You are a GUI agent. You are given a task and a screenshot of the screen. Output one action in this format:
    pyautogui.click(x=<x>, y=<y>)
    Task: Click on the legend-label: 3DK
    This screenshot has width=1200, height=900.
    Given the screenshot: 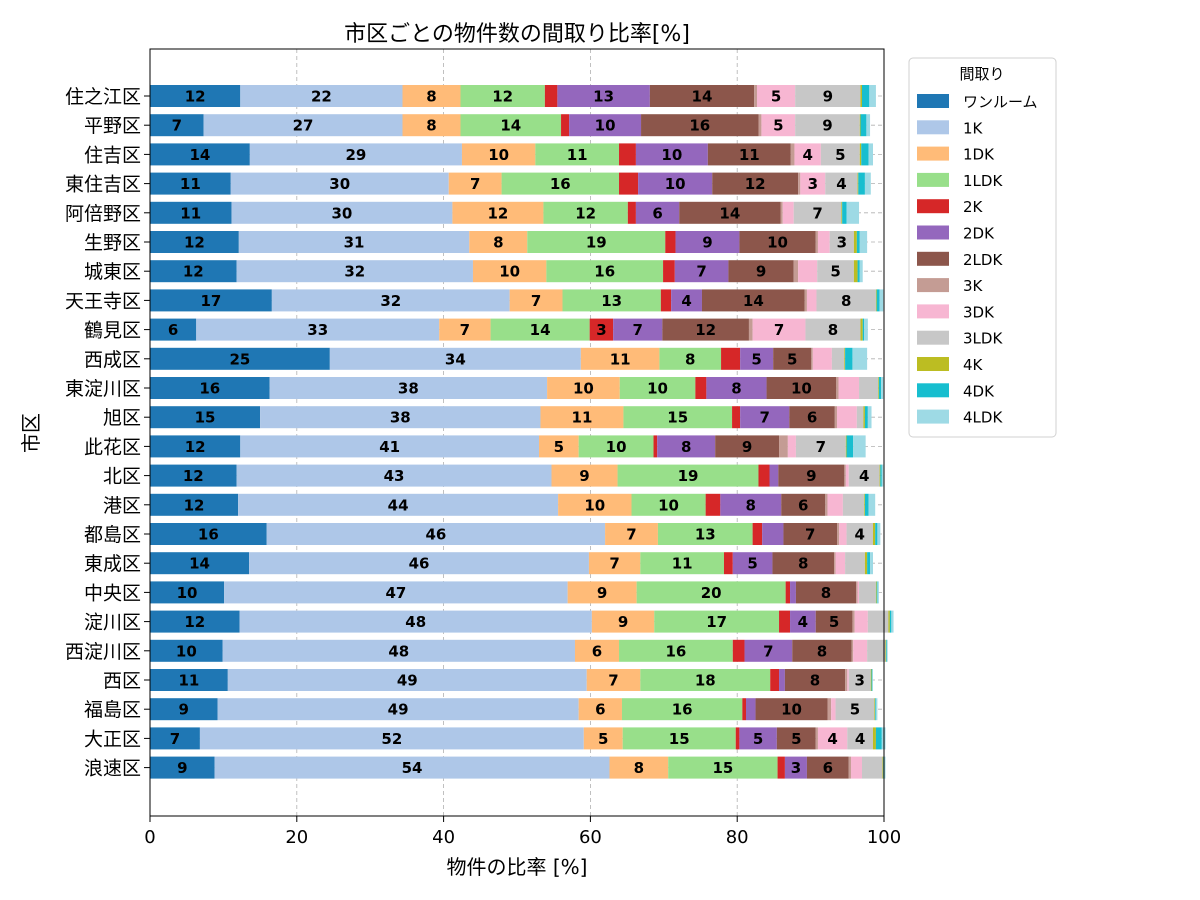 What is the action you would take?
    pyautogui.click(x=979, y=312)
    